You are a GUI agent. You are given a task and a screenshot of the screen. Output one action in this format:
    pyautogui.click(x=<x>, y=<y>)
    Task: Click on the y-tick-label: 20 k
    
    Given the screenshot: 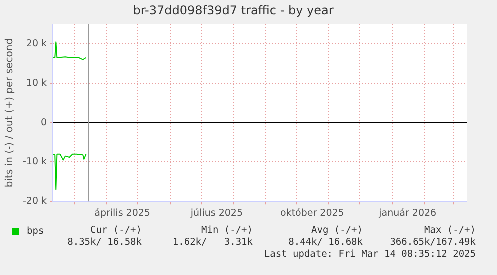 What is the action you would take?
    pyautogui.click(x=37, y=44)
    